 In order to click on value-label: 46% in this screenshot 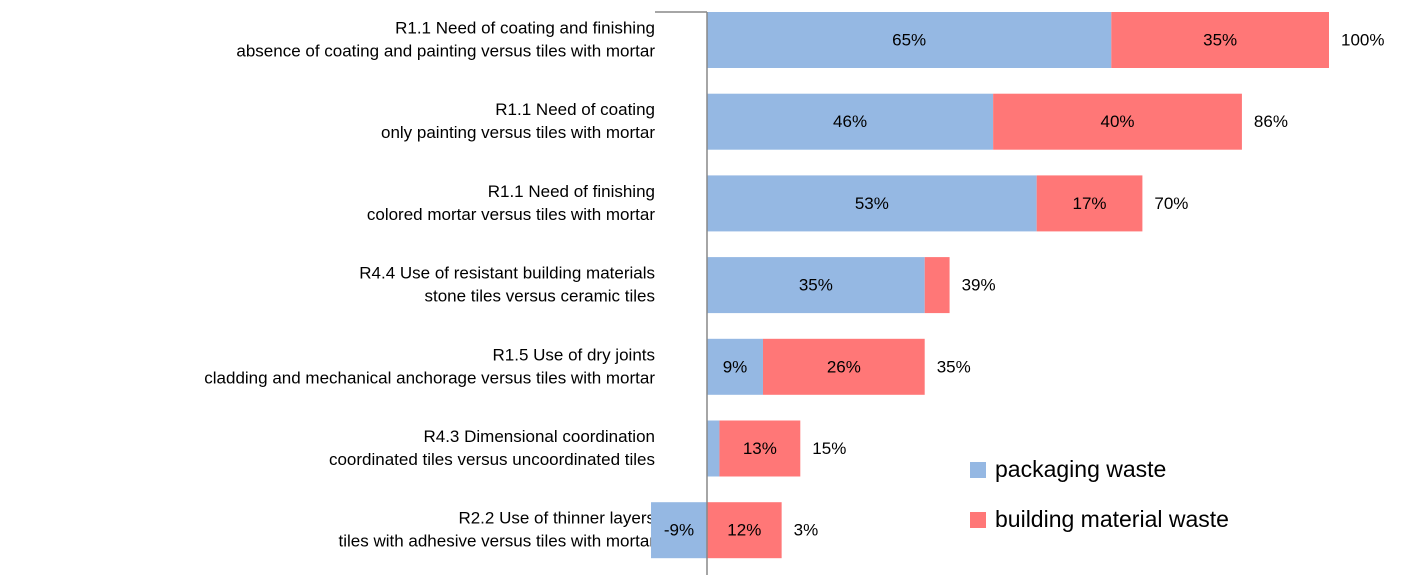, I will do `click(850, 121)`.